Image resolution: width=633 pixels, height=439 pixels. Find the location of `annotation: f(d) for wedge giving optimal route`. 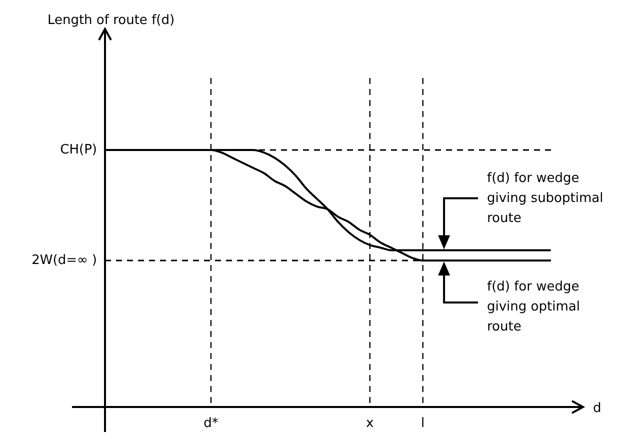

annotation: f(d) for wedge giving optimal route is located at coordinates (533, 307).